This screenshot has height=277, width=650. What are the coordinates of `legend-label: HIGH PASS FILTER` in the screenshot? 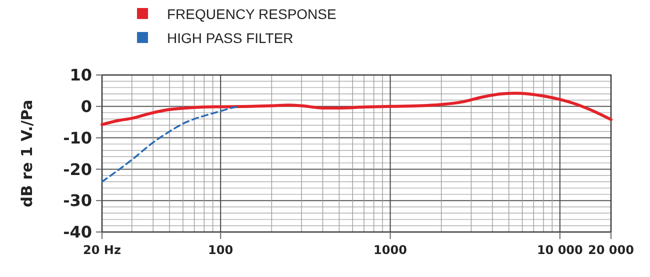 It's located at (230, 38).